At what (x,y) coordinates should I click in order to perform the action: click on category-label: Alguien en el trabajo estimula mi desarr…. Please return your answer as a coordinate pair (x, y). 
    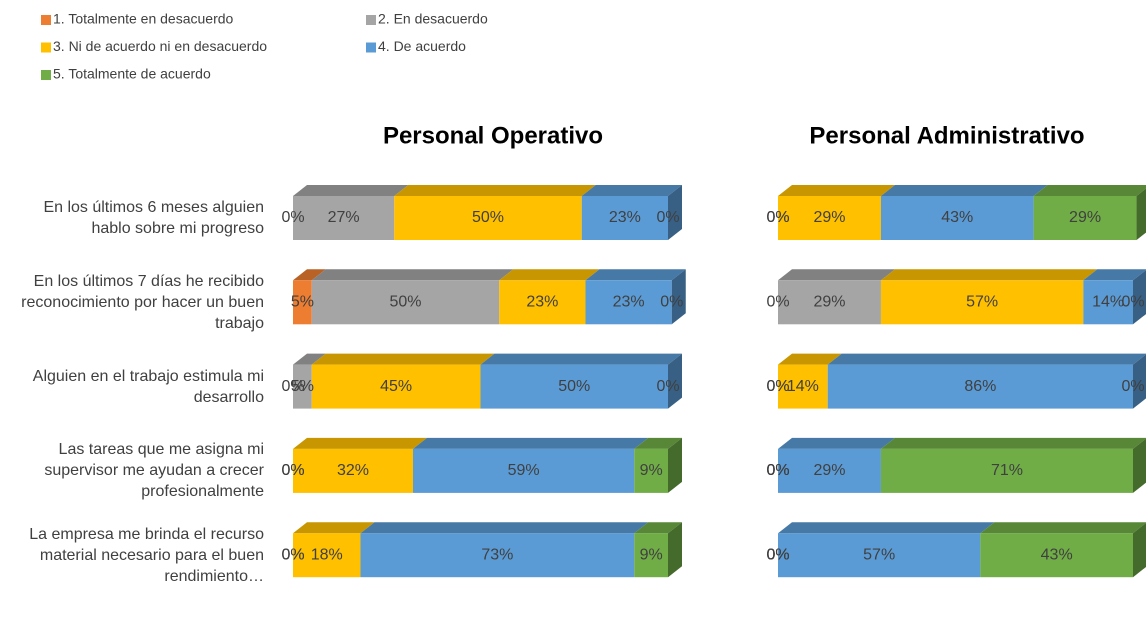
    Looking at the image, I should click on (148, 386).